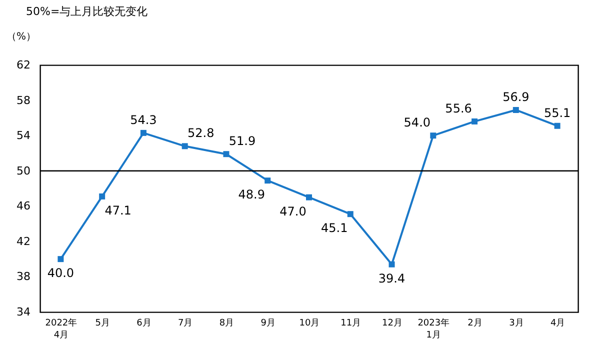 Image resolution: width=591 pixels, height=343 pixels. I want to click on x-tick-label: 4月, so click(558, 323).